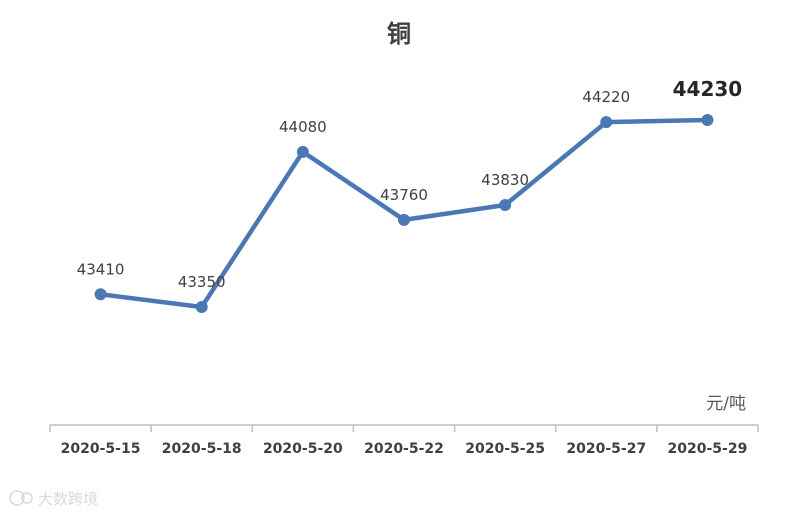 The width and height of the screenshot is (797, 516). What do you see at coordinates (202, 449) in the screenshot?
I see `x-tick-label: 2020-5-18` at bounding box center [202, 449].